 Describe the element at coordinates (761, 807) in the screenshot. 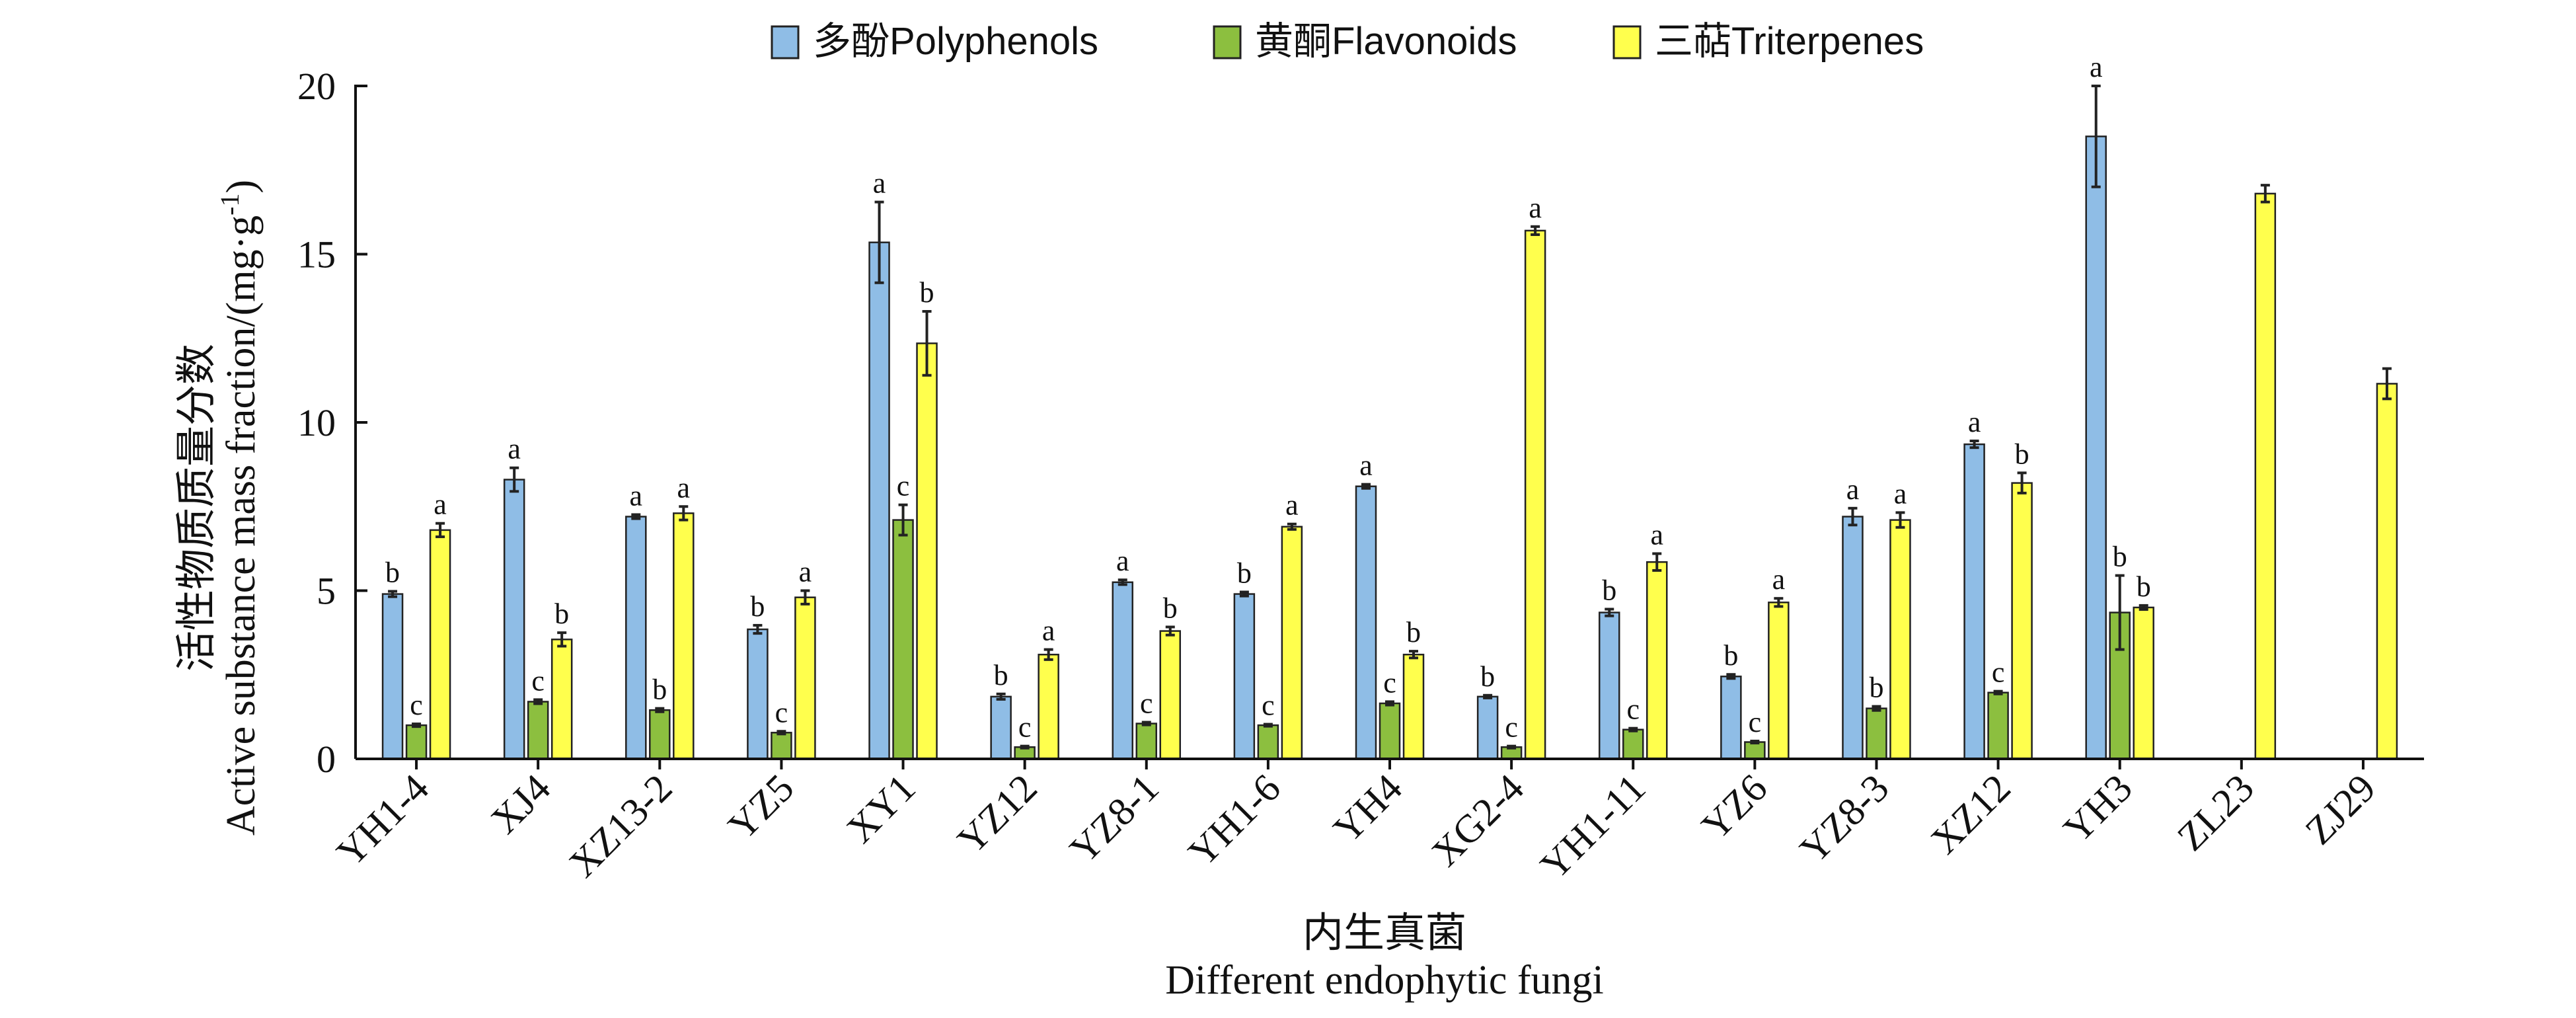

I see `x-tick-label: YZ5` at that location.